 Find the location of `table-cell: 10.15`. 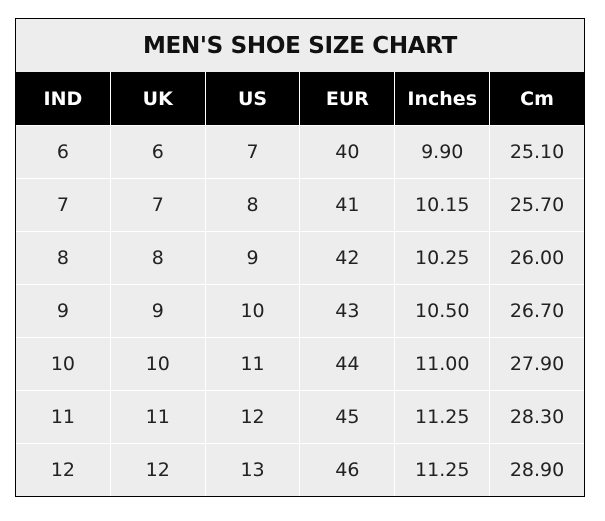

table-cell: 10.15 is located at coordinates (442, 204).